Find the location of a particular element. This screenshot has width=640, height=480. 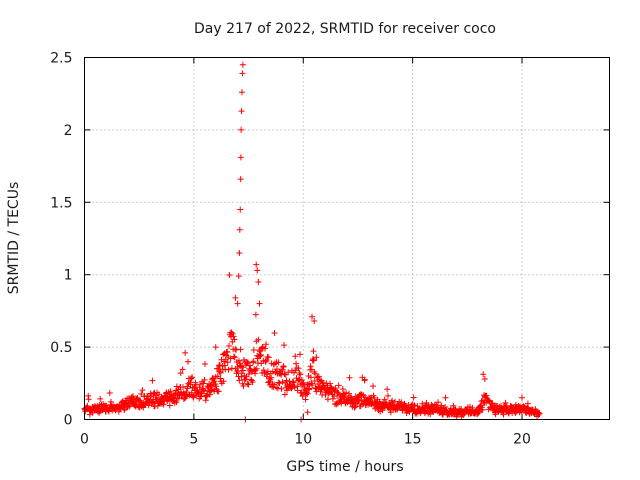

y-tick-label: 1 is located at coordinates (68, 276).